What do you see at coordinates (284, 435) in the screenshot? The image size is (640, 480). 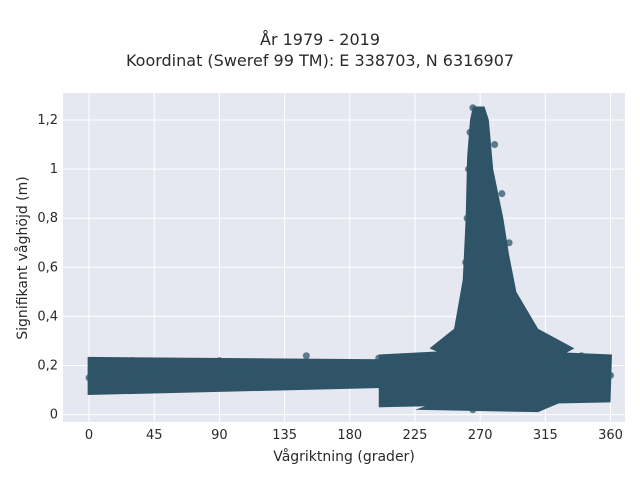 I see `x-tick-label: 135` at bounding box center [284, 435].